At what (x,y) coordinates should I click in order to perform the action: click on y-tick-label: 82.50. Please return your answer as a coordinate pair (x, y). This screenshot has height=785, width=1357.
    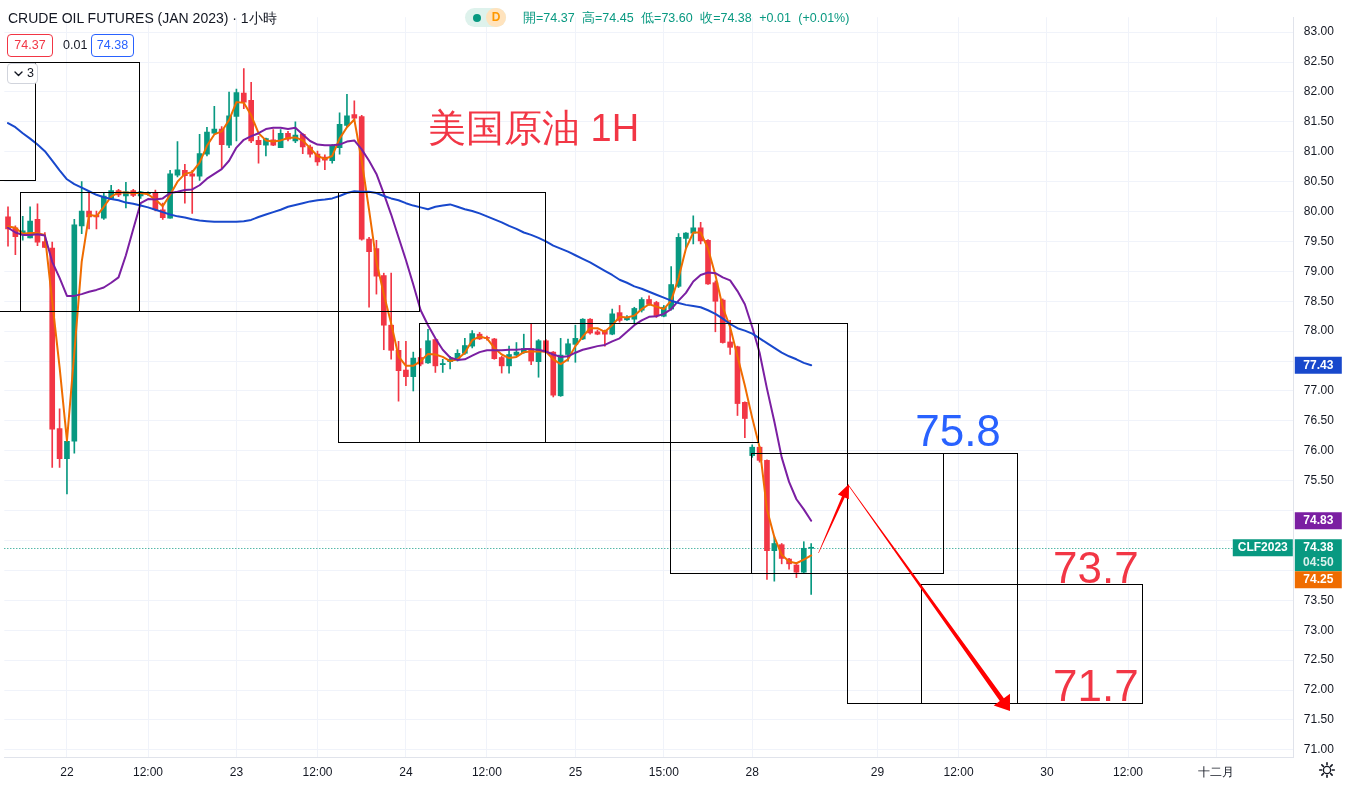
    Looking at the image, I should click on (1319, 61).